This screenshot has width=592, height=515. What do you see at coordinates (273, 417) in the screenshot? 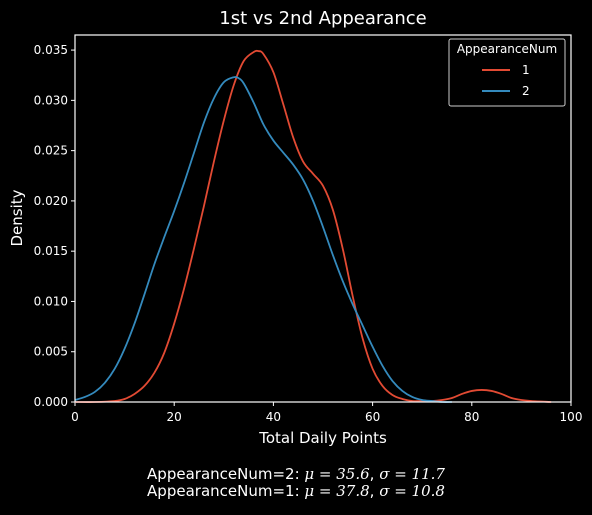
I see `x-tick-label: 40` at bounding box center [273, 417].